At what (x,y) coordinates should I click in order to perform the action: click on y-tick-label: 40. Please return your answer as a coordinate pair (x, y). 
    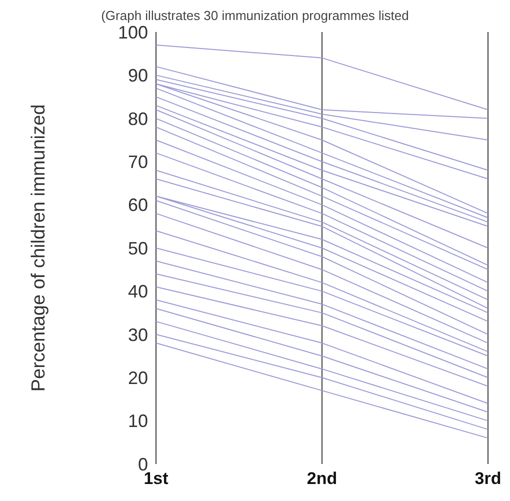
    Looking at the image, I should click on (138, 292).